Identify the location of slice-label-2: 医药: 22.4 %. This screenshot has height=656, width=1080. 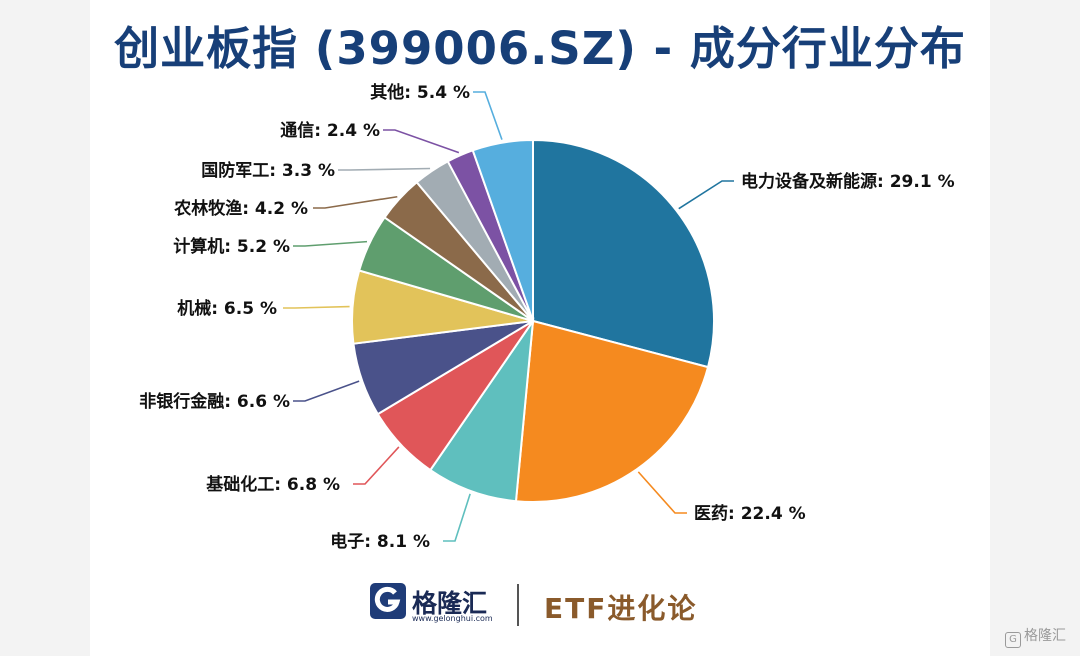
(750, 513).